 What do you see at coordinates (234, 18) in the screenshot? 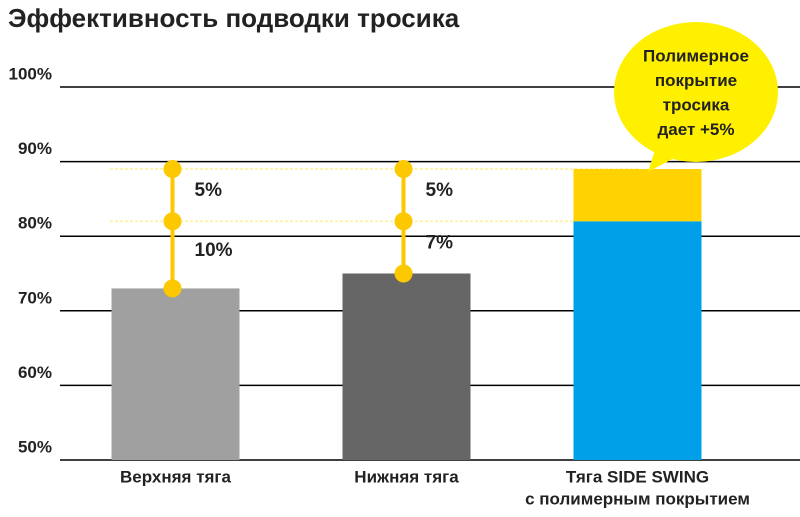
I see `chart-title: Эффективность подводки тросика` at bounding box center [234, 18].